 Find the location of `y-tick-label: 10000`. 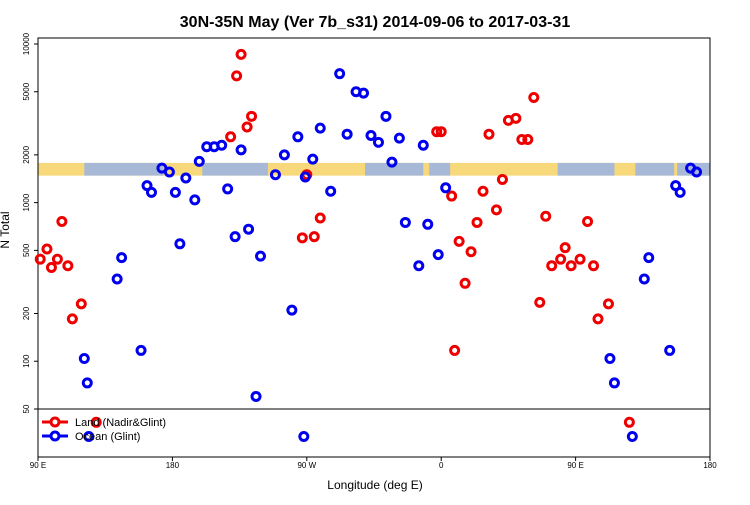

y-tick-label: 10000 is located at coordinates (26, 43).